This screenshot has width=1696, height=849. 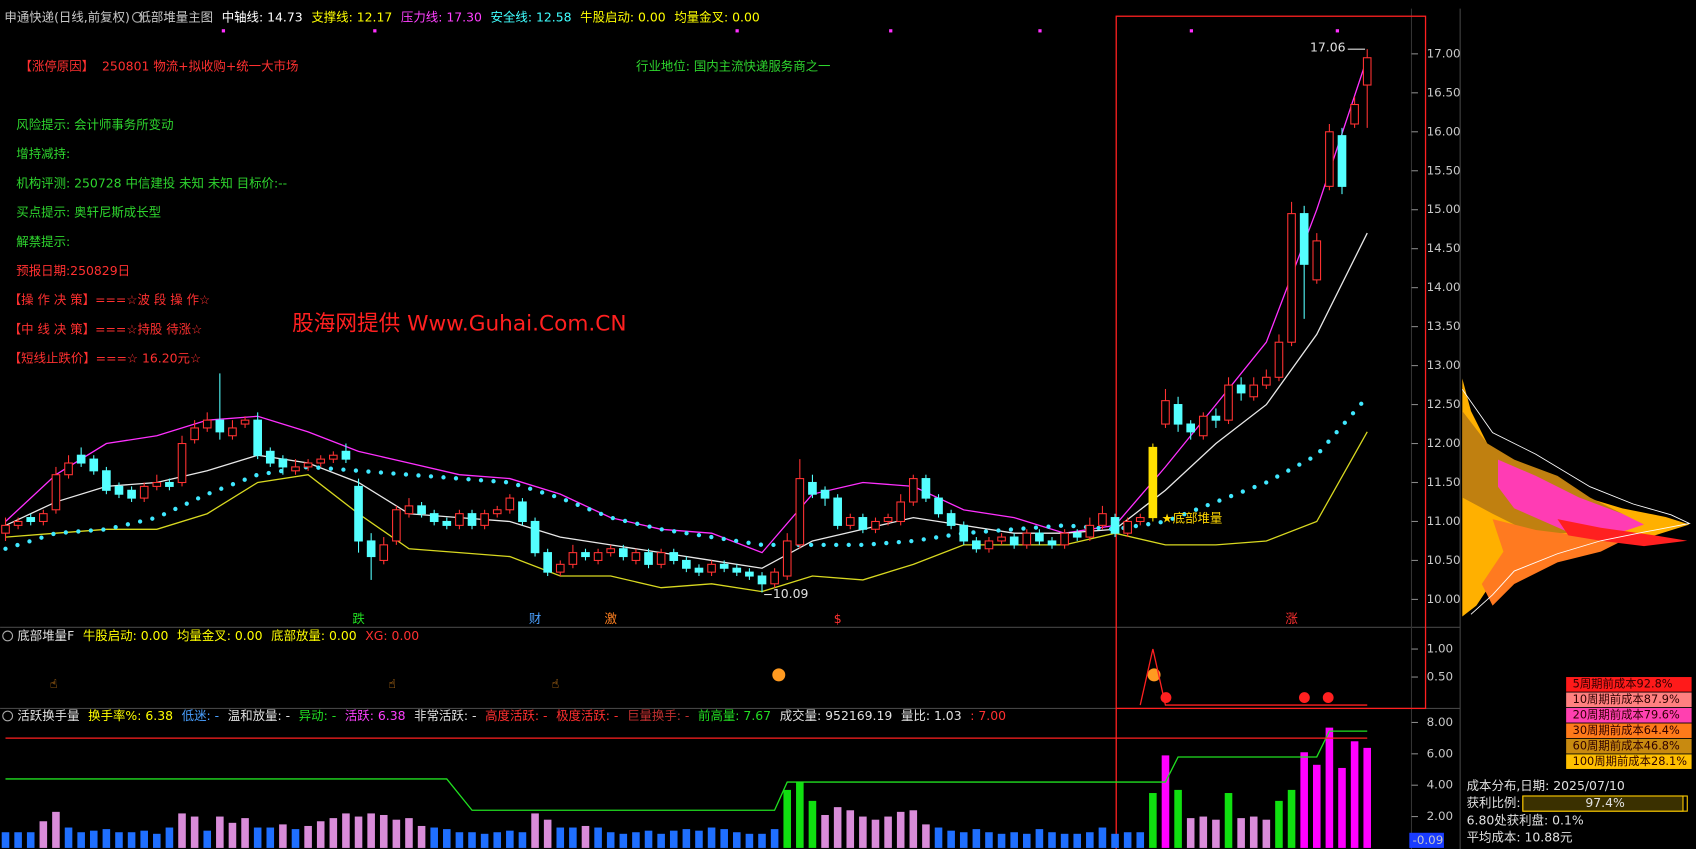 What do you see at coordinates (459, 323) in the screenshot?
I see `watermark: 股海网提供 Www.Guhai.Com.CN` at bounding box center [459, 323].